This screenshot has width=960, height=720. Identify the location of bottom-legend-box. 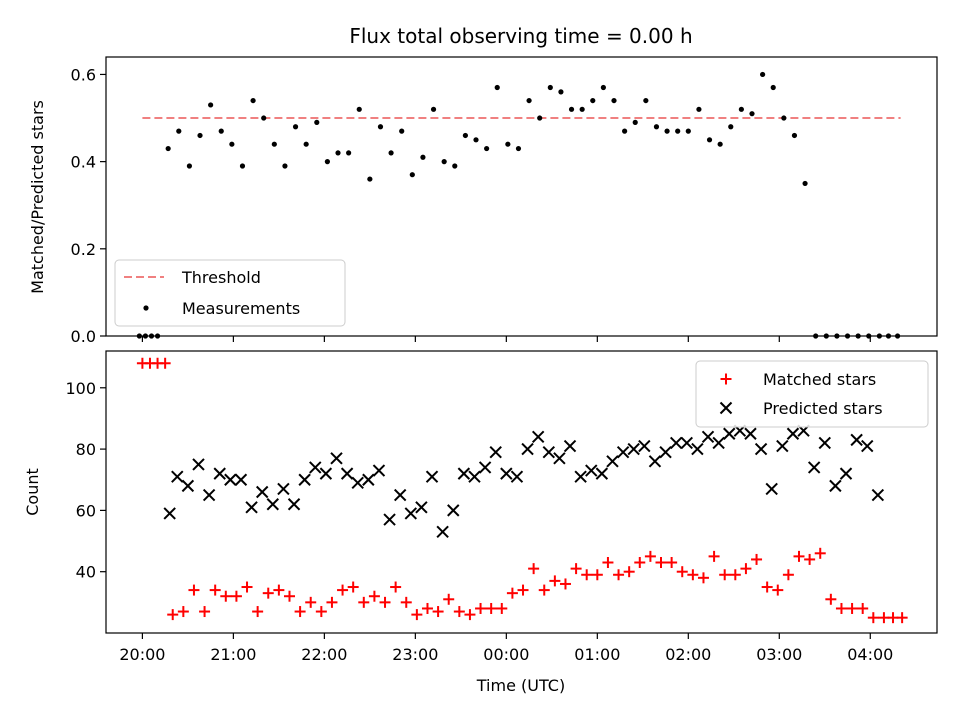
(812, 394).